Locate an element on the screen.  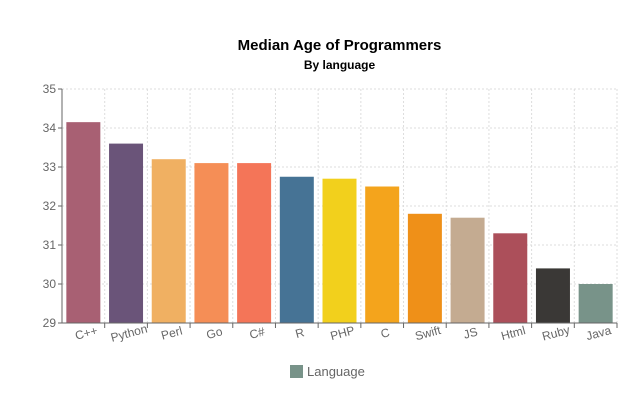
x-tick-label: C++ is located at coordinates (87, 332).